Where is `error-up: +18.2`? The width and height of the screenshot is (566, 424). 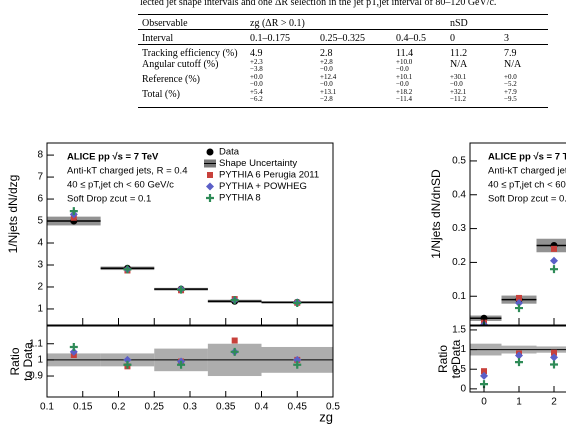
error-up: +18.2 is located at coordinates (404, 92).